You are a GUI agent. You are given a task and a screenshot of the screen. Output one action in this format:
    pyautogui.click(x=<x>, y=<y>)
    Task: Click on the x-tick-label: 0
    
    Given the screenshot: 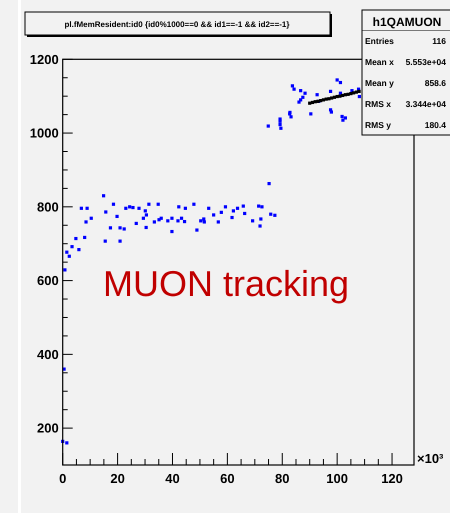 What is the action you would take?
    pyautogui.click(x=62, y=478)
    